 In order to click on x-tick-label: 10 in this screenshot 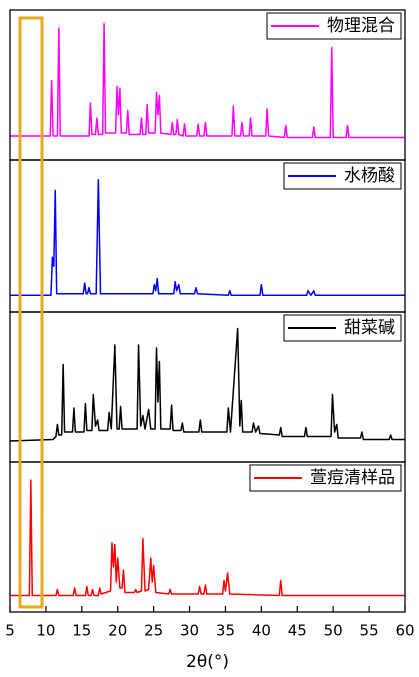, I will do `click(45, 631)`.